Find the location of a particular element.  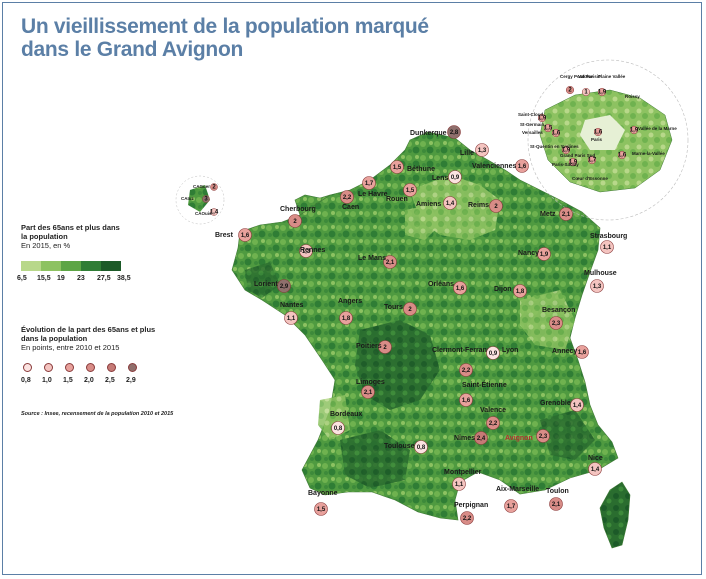

inset-paris-value: 2 is located at coordinates (570, 91).